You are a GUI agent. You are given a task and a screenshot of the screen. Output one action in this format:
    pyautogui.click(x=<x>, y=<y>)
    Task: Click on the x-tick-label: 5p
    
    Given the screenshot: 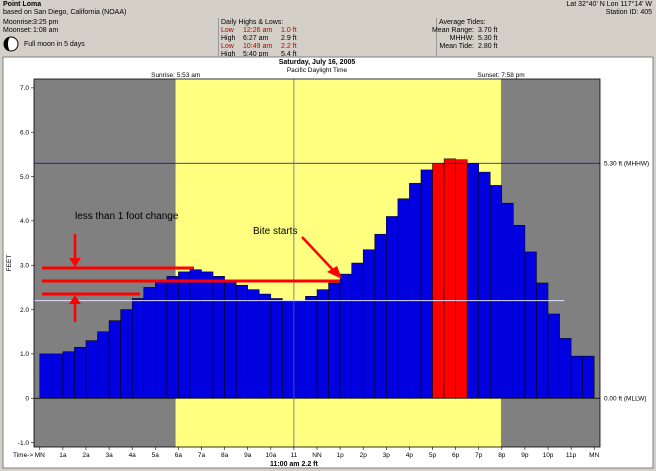 What is the action you would take?
    pyautogui.click(x=433, y=455)
    